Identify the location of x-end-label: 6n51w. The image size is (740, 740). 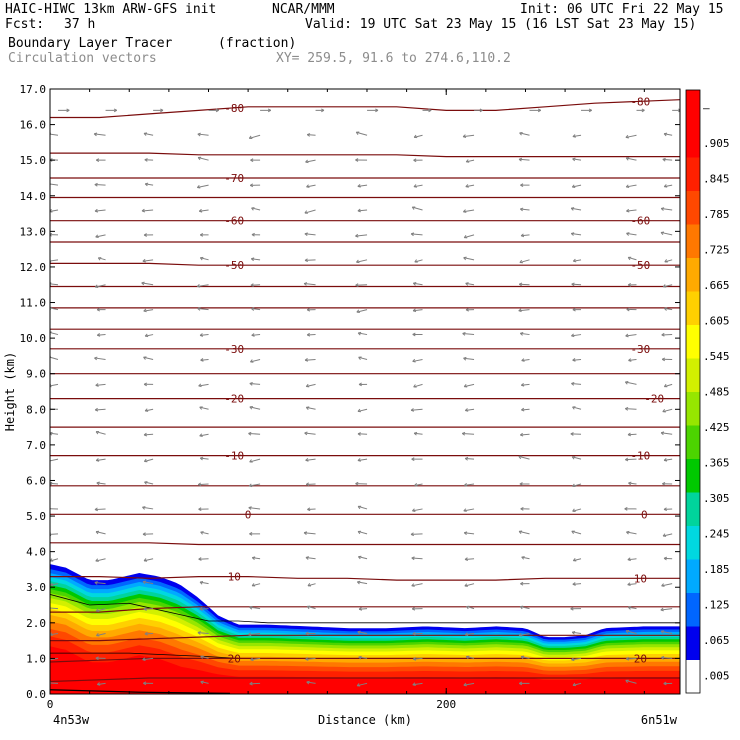
(659, 720).